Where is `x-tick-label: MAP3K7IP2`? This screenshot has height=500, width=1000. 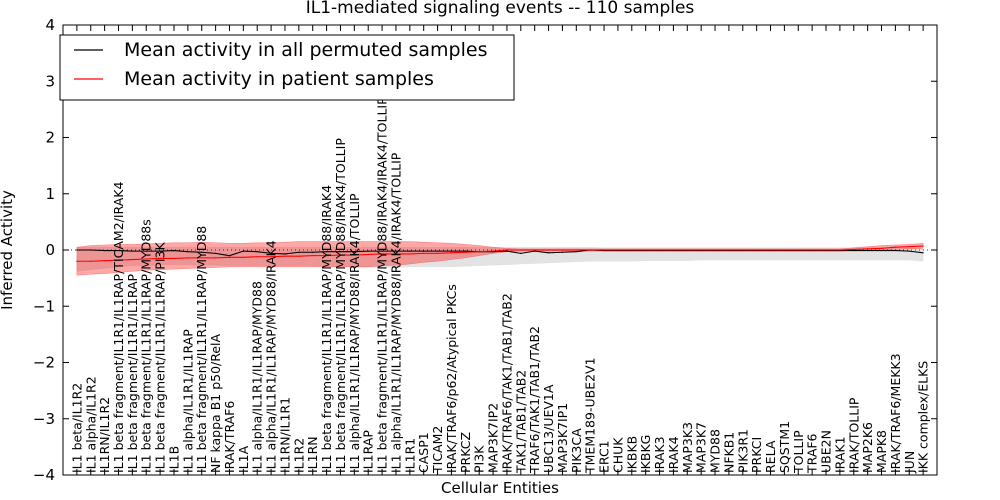
x-tick-label: MAP3K7IP2 is located at coordinates (493, 438).